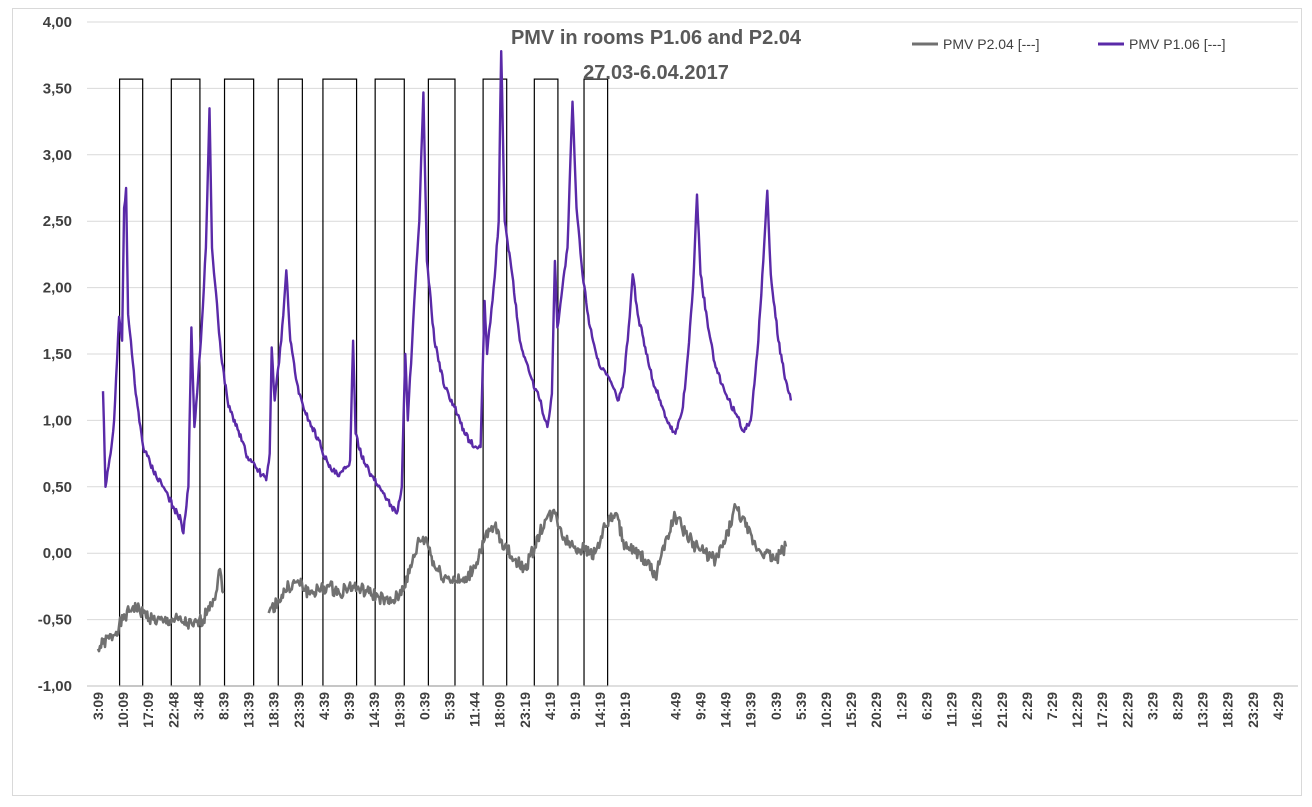 This screenshot has width=1312, height=807. What do you see at coordinates (57, 88) in the screenshot?
I see `y-tick-label: 3,50` at bounding box center [57, 88].